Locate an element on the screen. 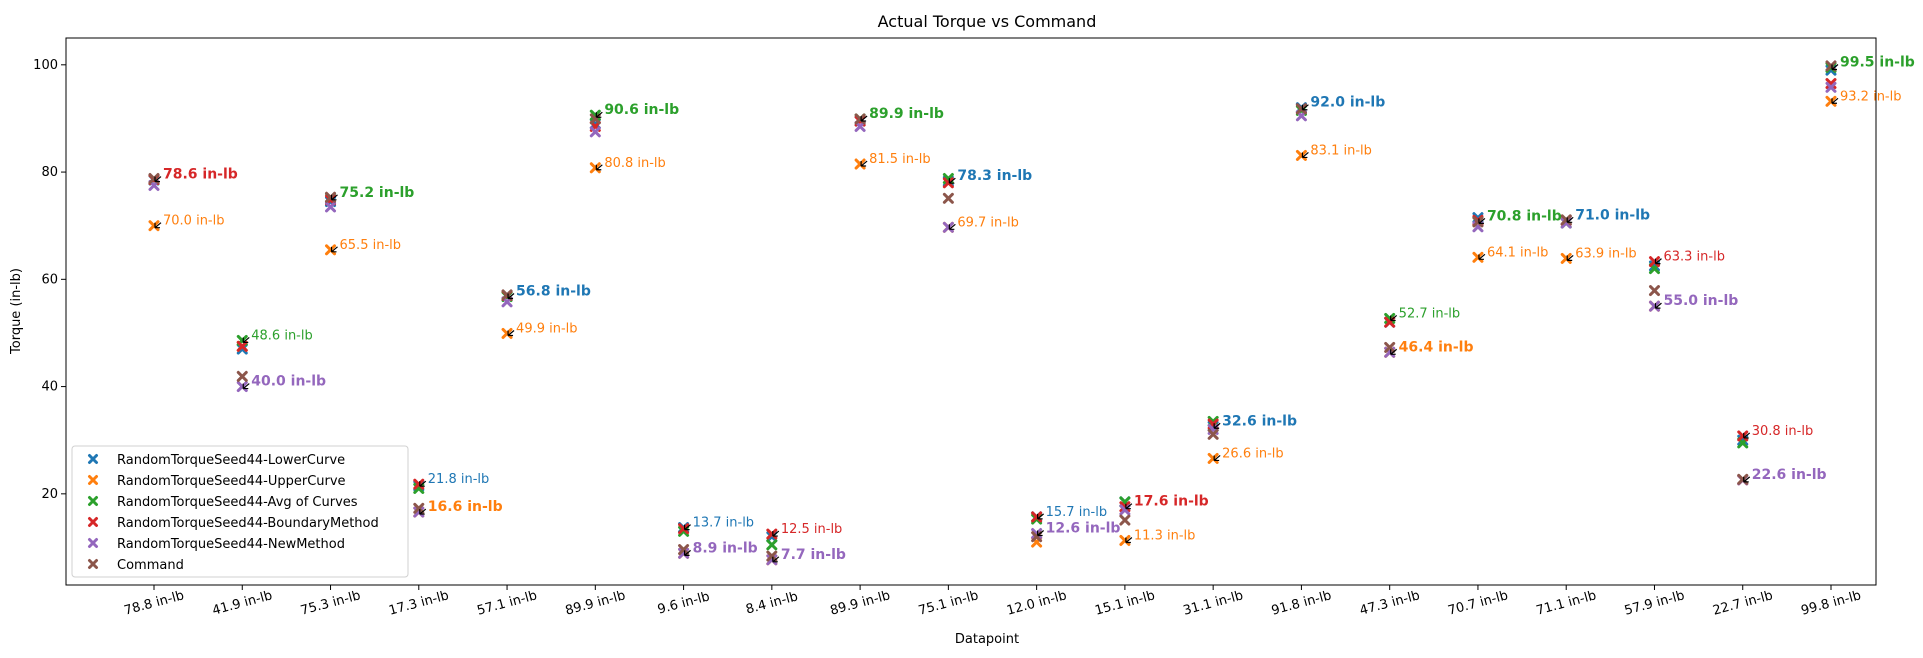  data-annotation: 75.2 in-lb is located at coordinates (377, 193).